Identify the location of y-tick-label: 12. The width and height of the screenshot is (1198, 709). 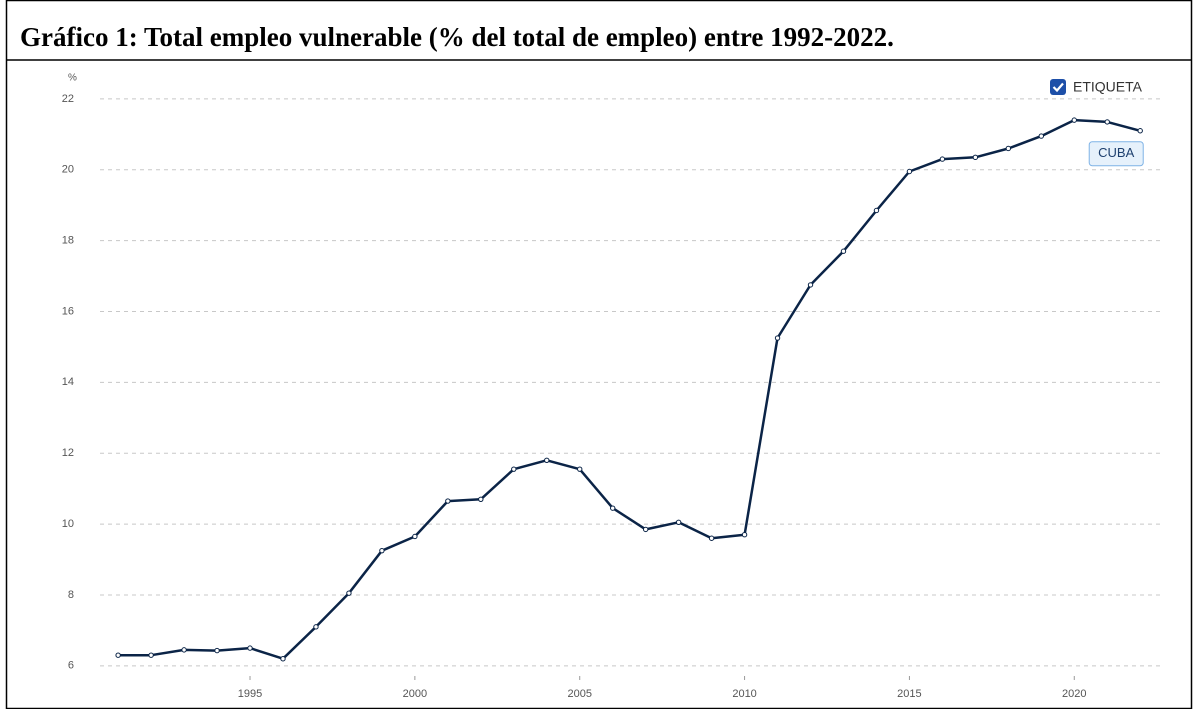
(68, 453).